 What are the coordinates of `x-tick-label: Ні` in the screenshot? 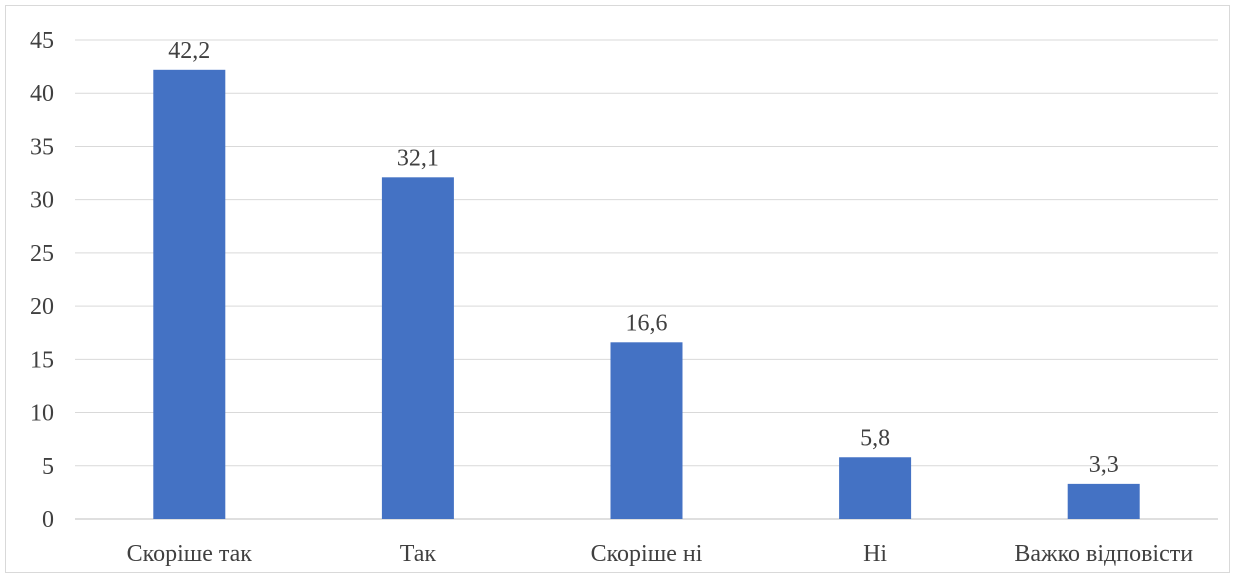 It's located at (875, 554).